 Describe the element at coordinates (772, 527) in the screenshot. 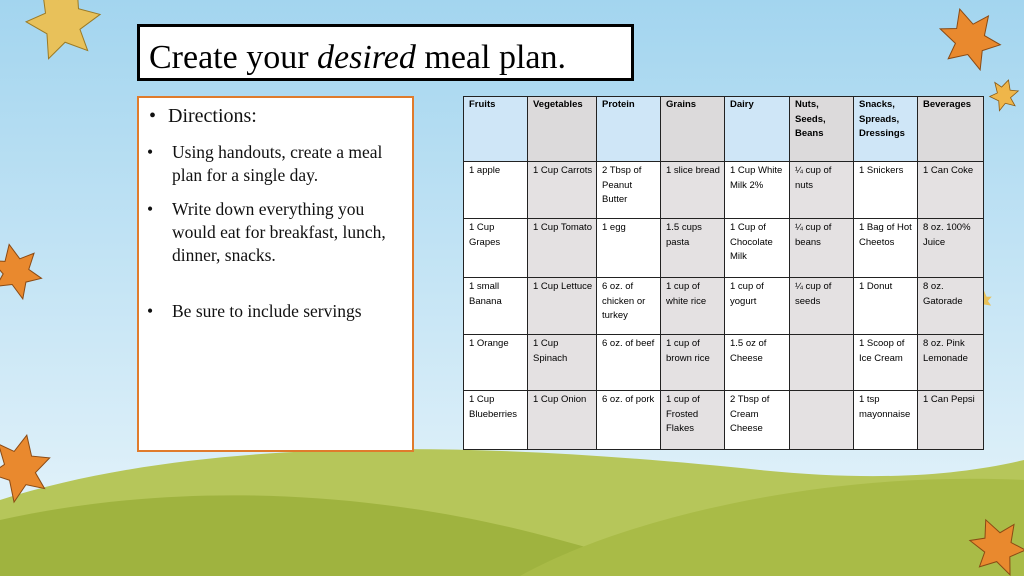

I see `hill-front-right` at that location.